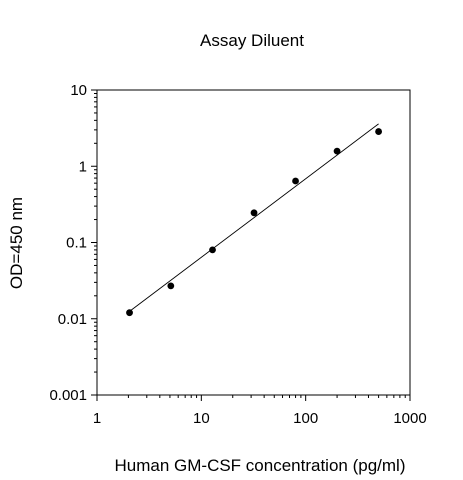 This screenshot has width=463, height=480. What do you see at coordinates (68, 395) in the screenshot?
I see `y-tick-label: 0.001` at bounding box center [68, 395].